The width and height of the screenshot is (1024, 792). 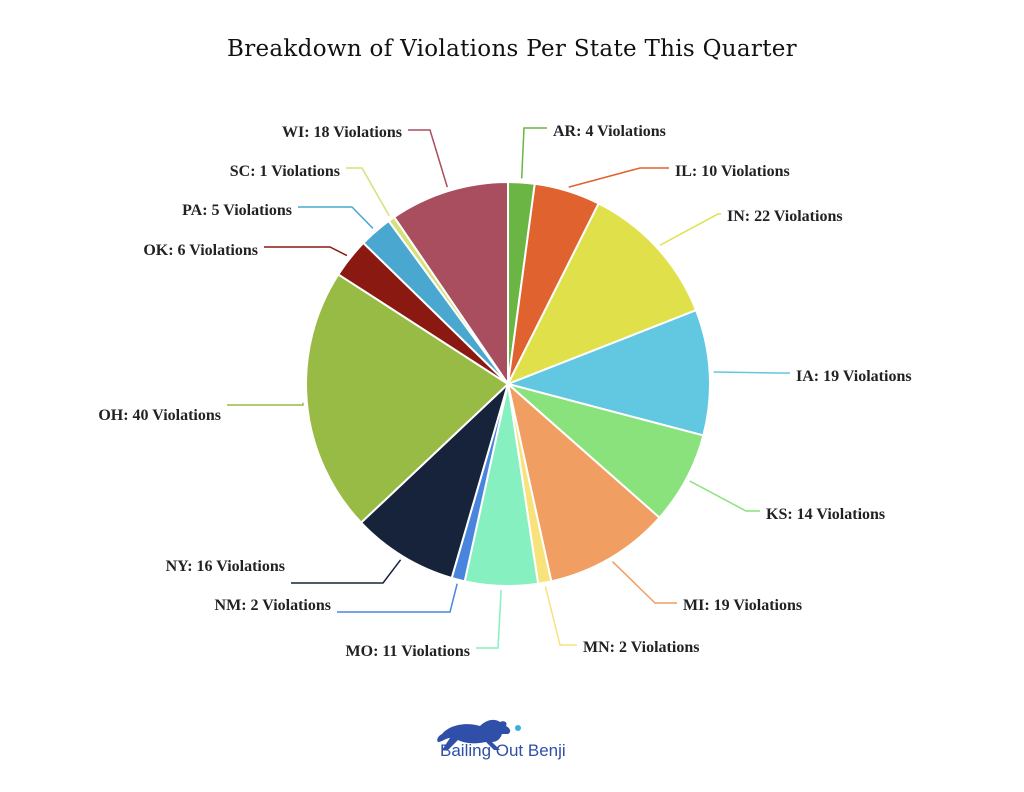 What do you see at coordinates (159, 415) in the screenshot?
I see `slice-label-oh: OH: 40 Violations` at bounding box center [159, 415].